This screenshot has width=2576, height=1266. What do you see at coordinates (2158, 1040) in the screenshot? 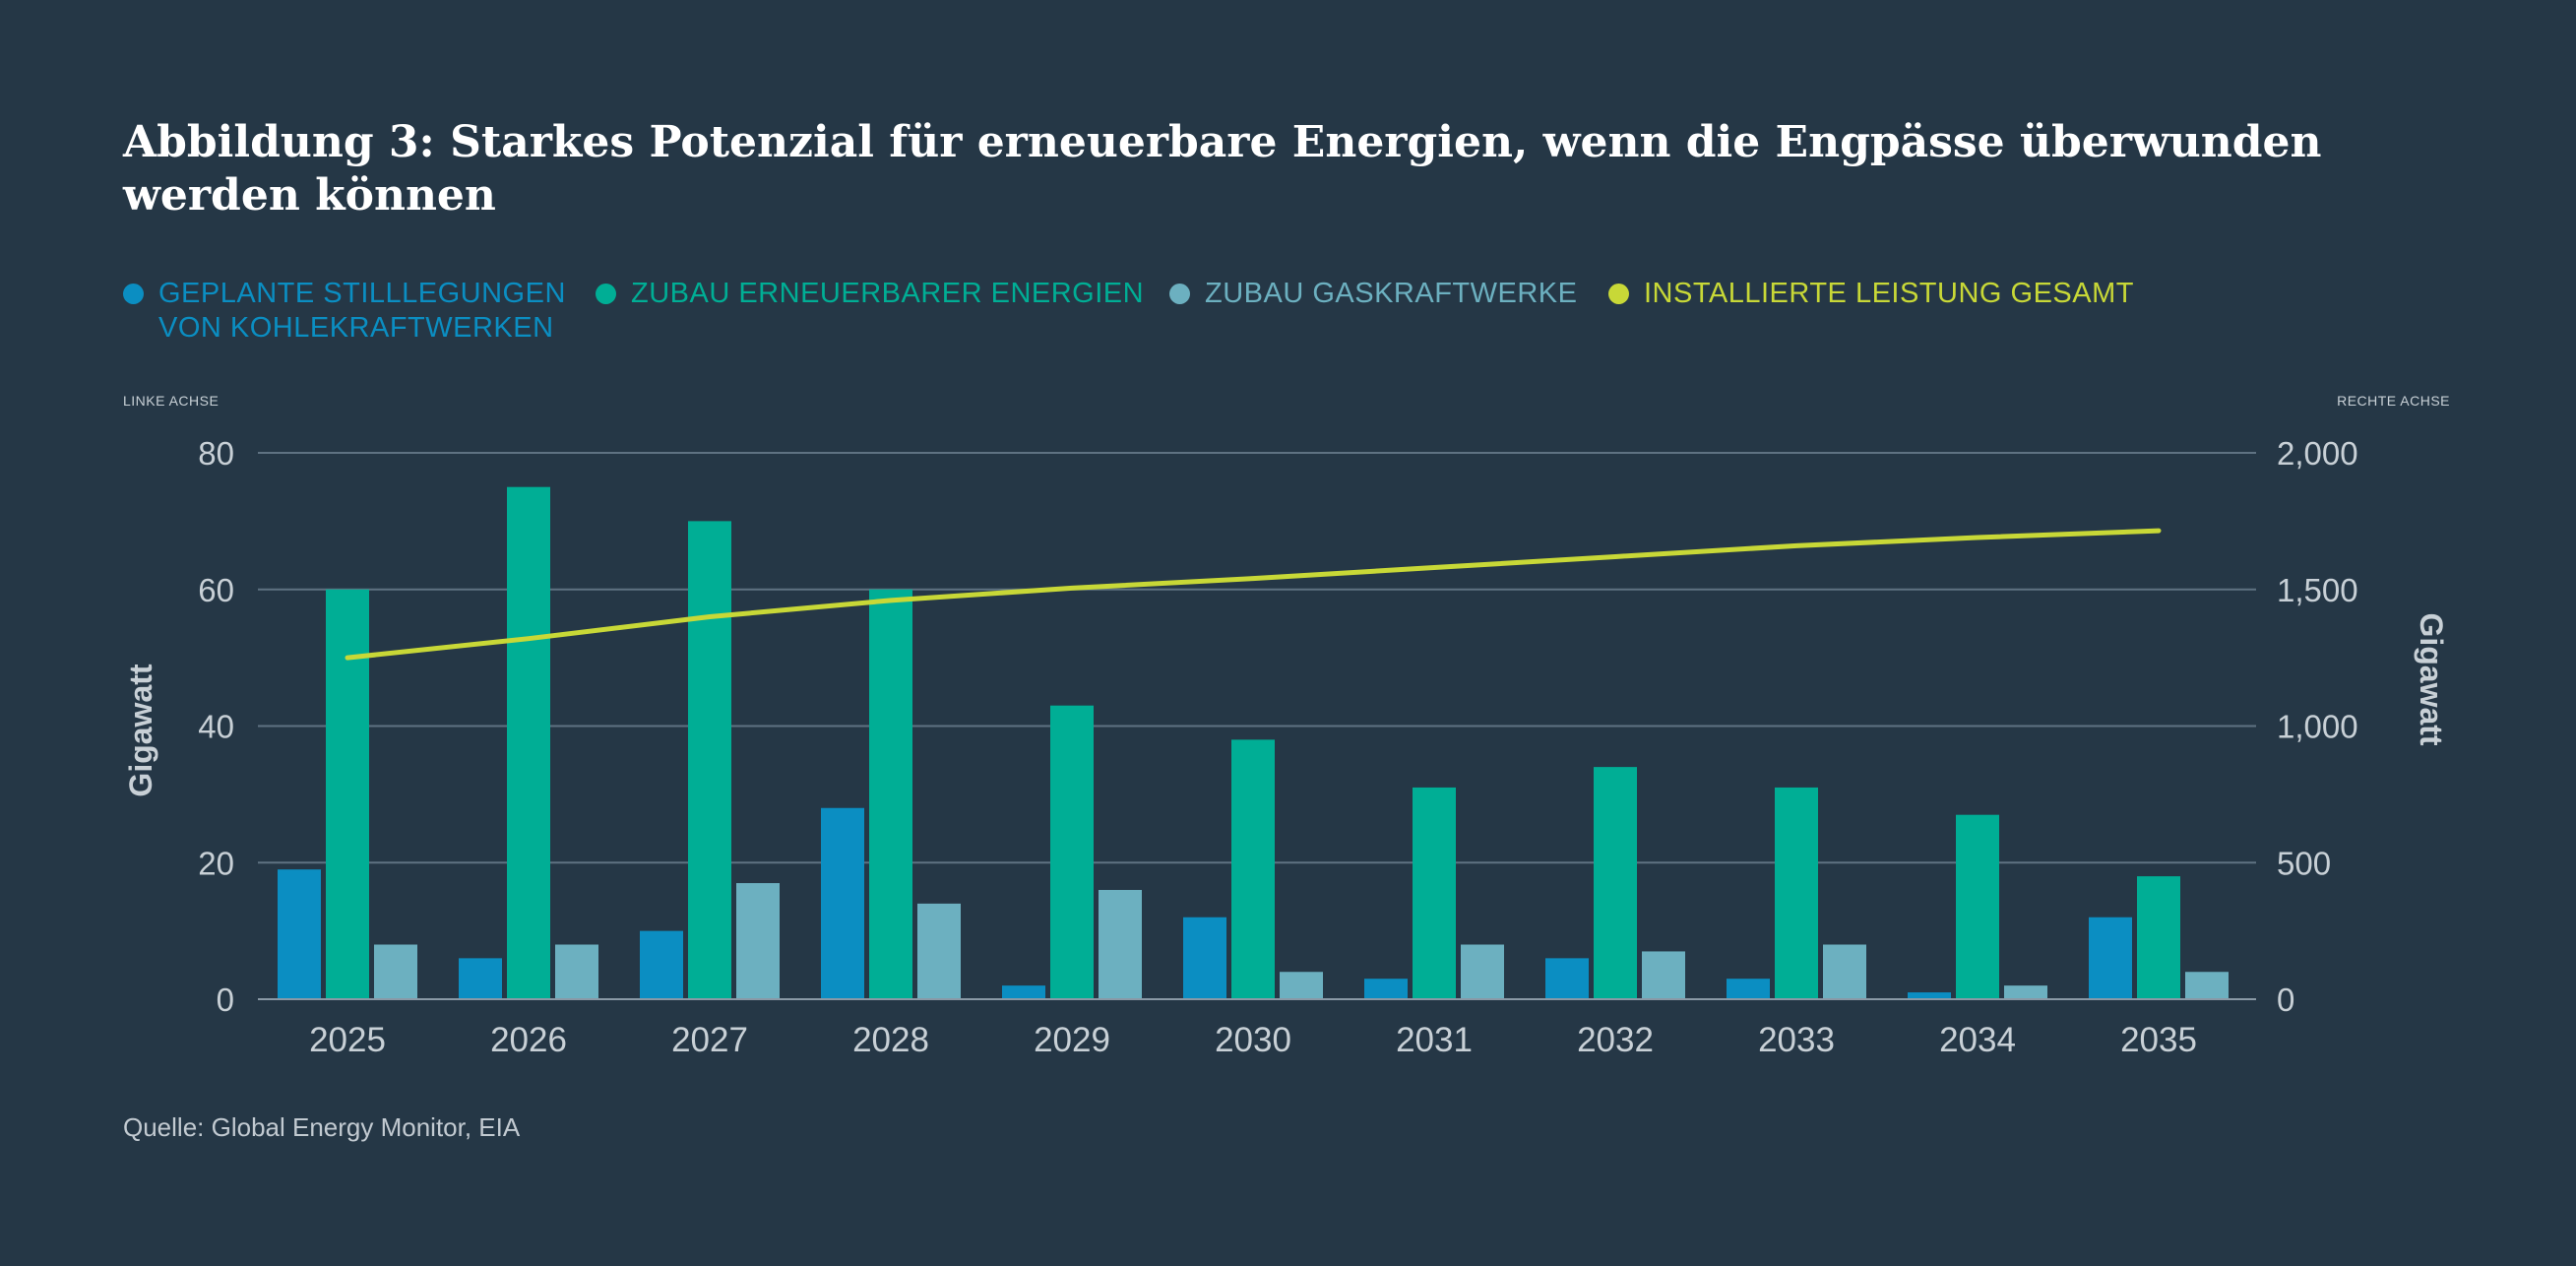
I see `x-tick-label: 2035` at bounding box center [2158, 1040].